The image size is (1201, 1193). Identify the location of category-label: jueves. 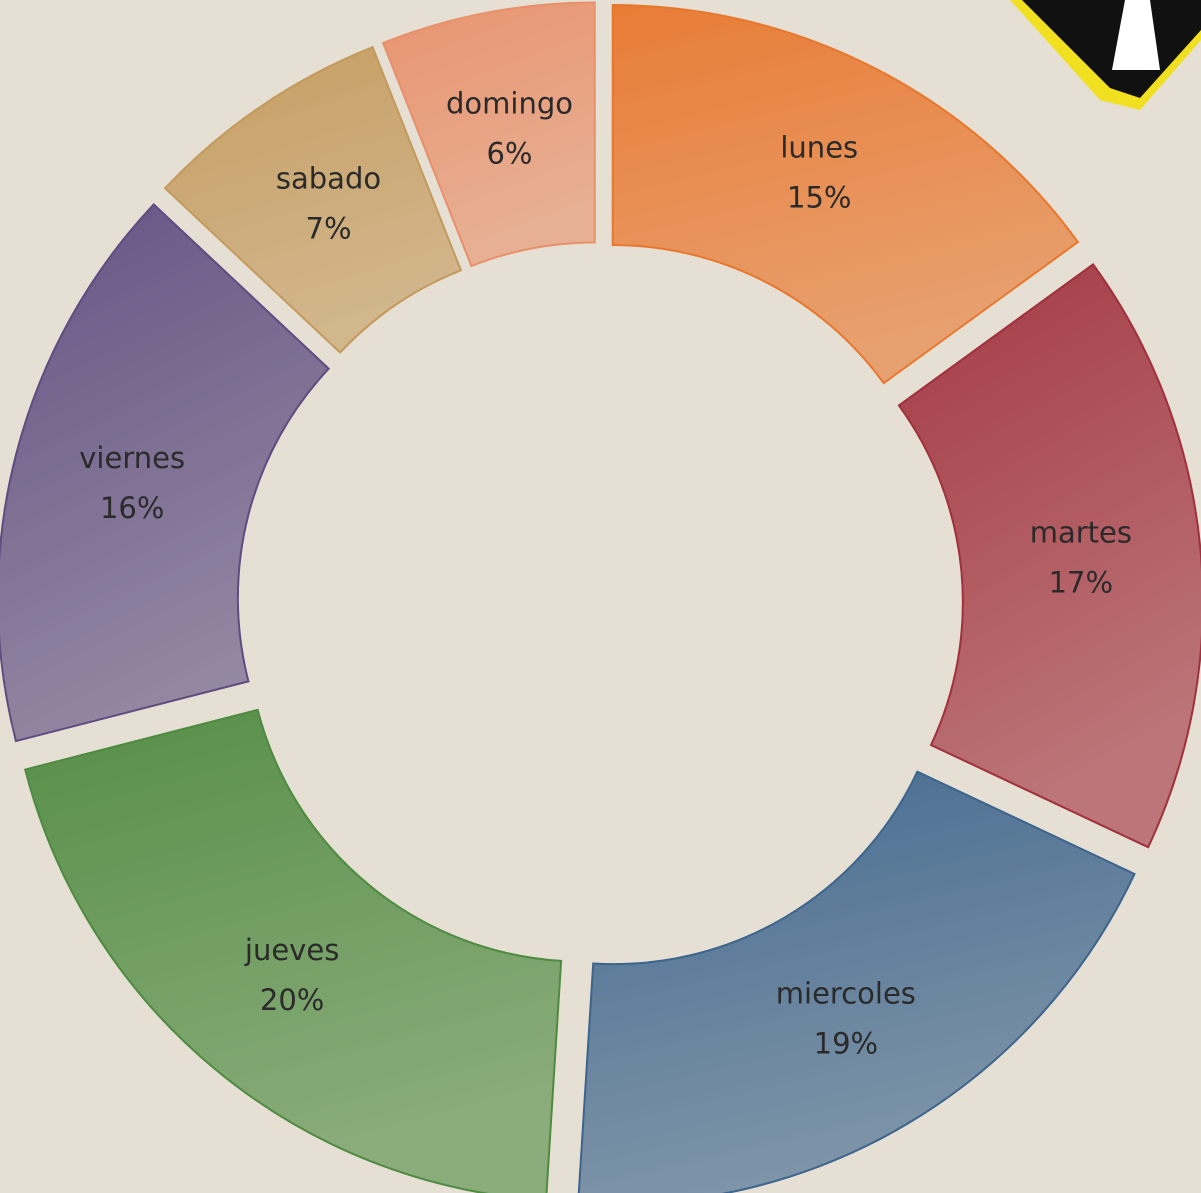
(291, 950).